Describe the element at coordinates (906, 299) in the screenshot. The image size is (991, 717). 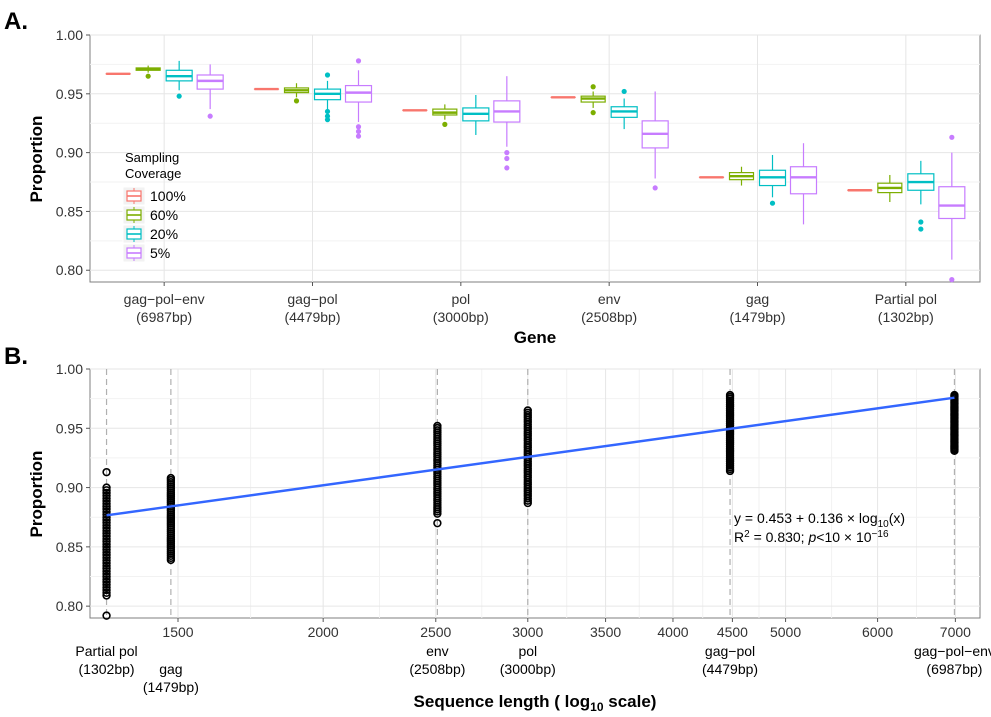
I see `x-tick-label-name: Partial pol` at that location.